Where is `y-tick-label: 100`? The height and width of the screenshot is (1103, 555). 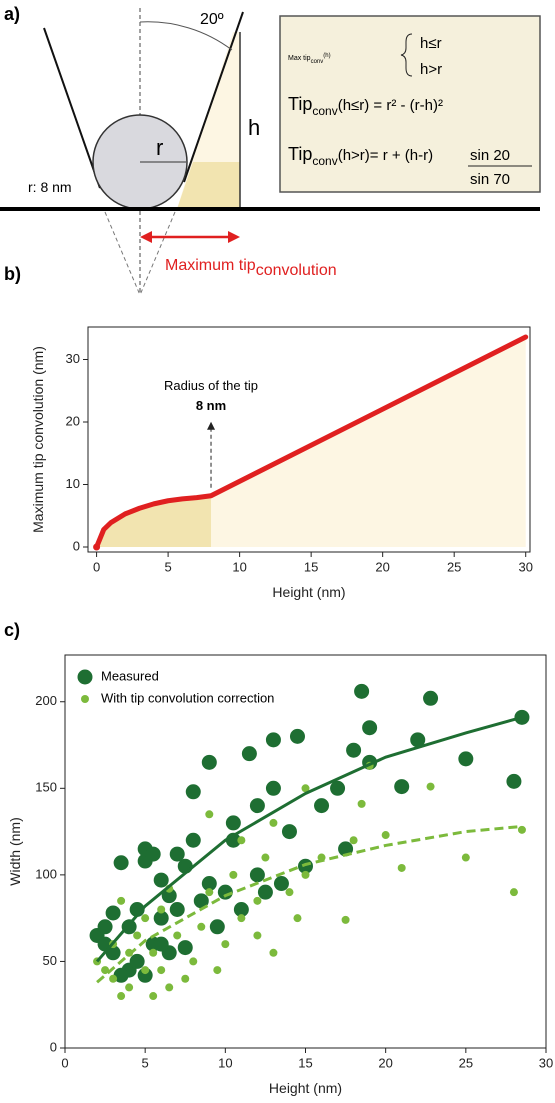 y-tick-label: 100 is located at coordinates (46, 873).